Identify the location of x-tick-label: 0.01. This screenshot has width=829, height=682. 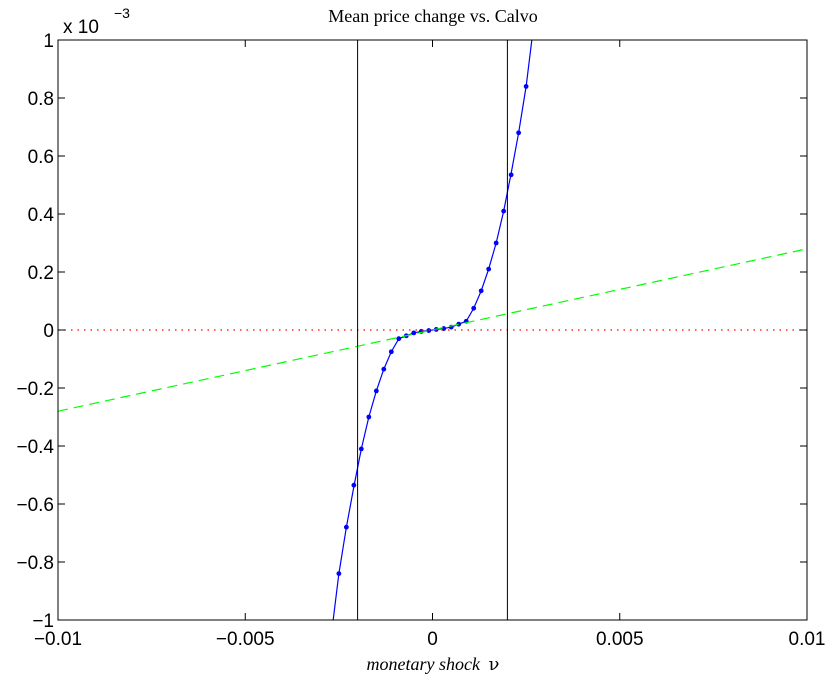
(807, 639).